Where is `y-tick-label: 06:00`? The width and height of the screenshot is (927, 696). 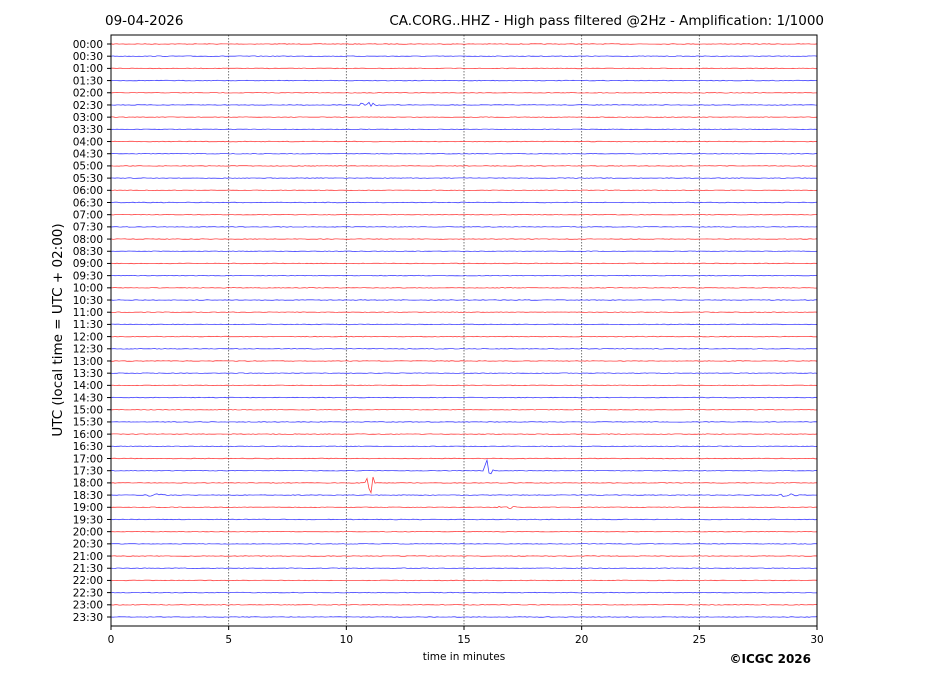 y-tick-label: 06:00 is located at coordinates (88, 191).